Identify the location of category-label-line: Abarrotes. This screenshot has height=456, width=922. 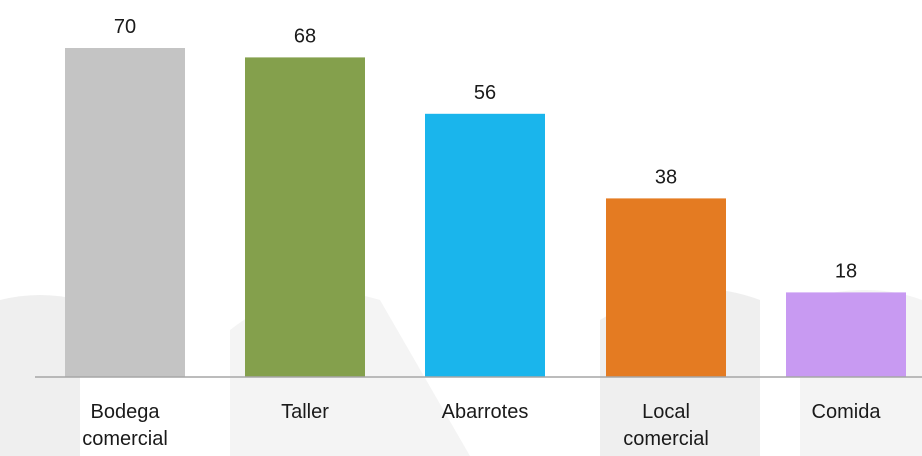
(485, 412).